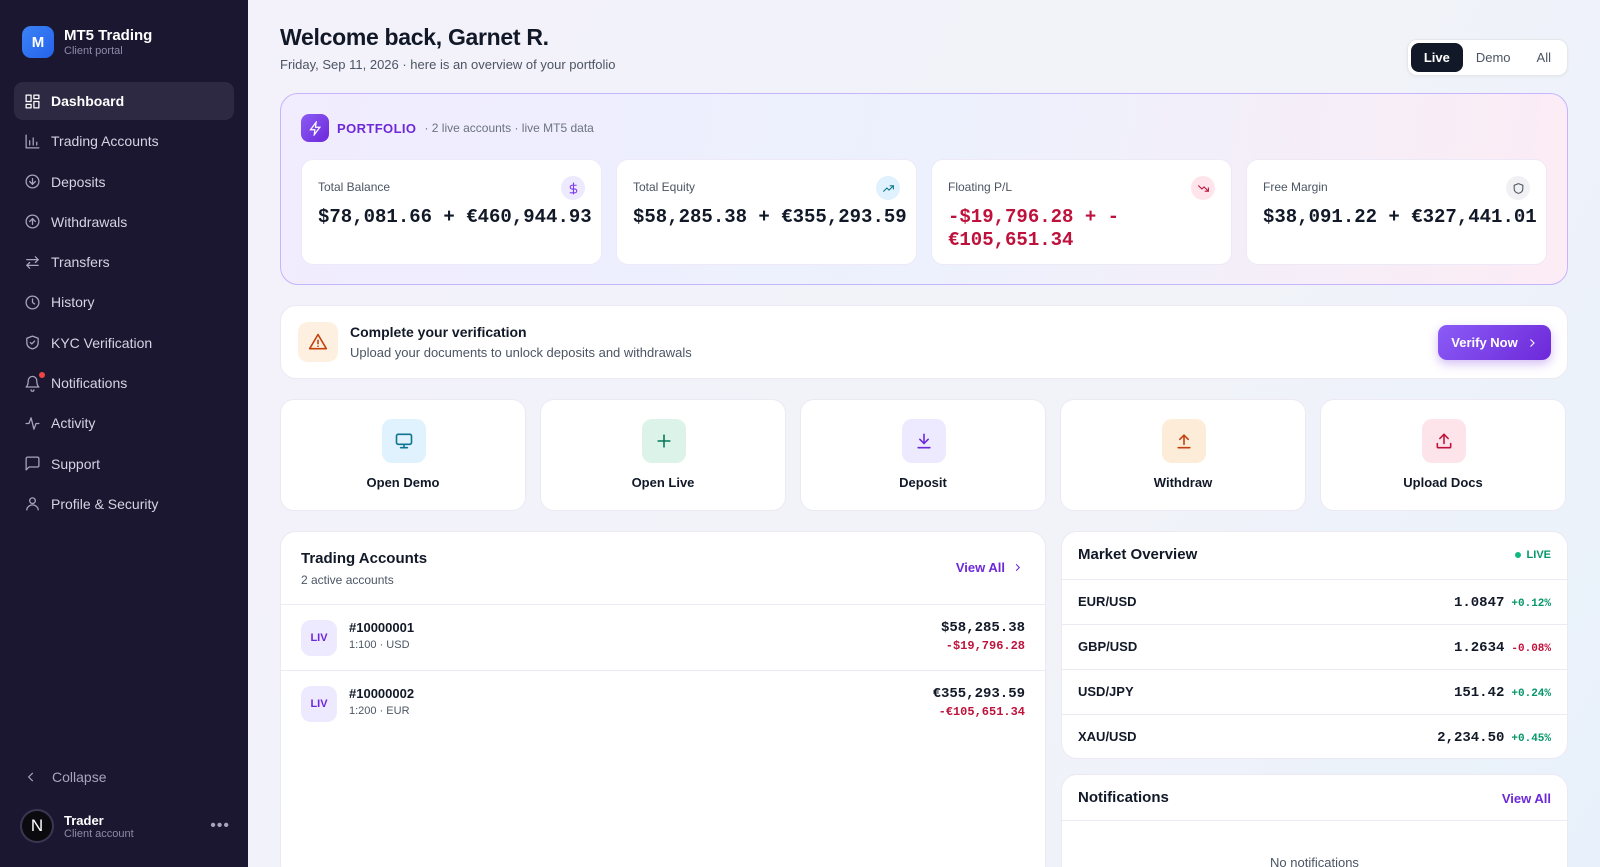 The width and height of the screenshot is (1600, 867). Describe the element at coordinates (32, 504) in the screenshot. I see `user-icon` at that location.